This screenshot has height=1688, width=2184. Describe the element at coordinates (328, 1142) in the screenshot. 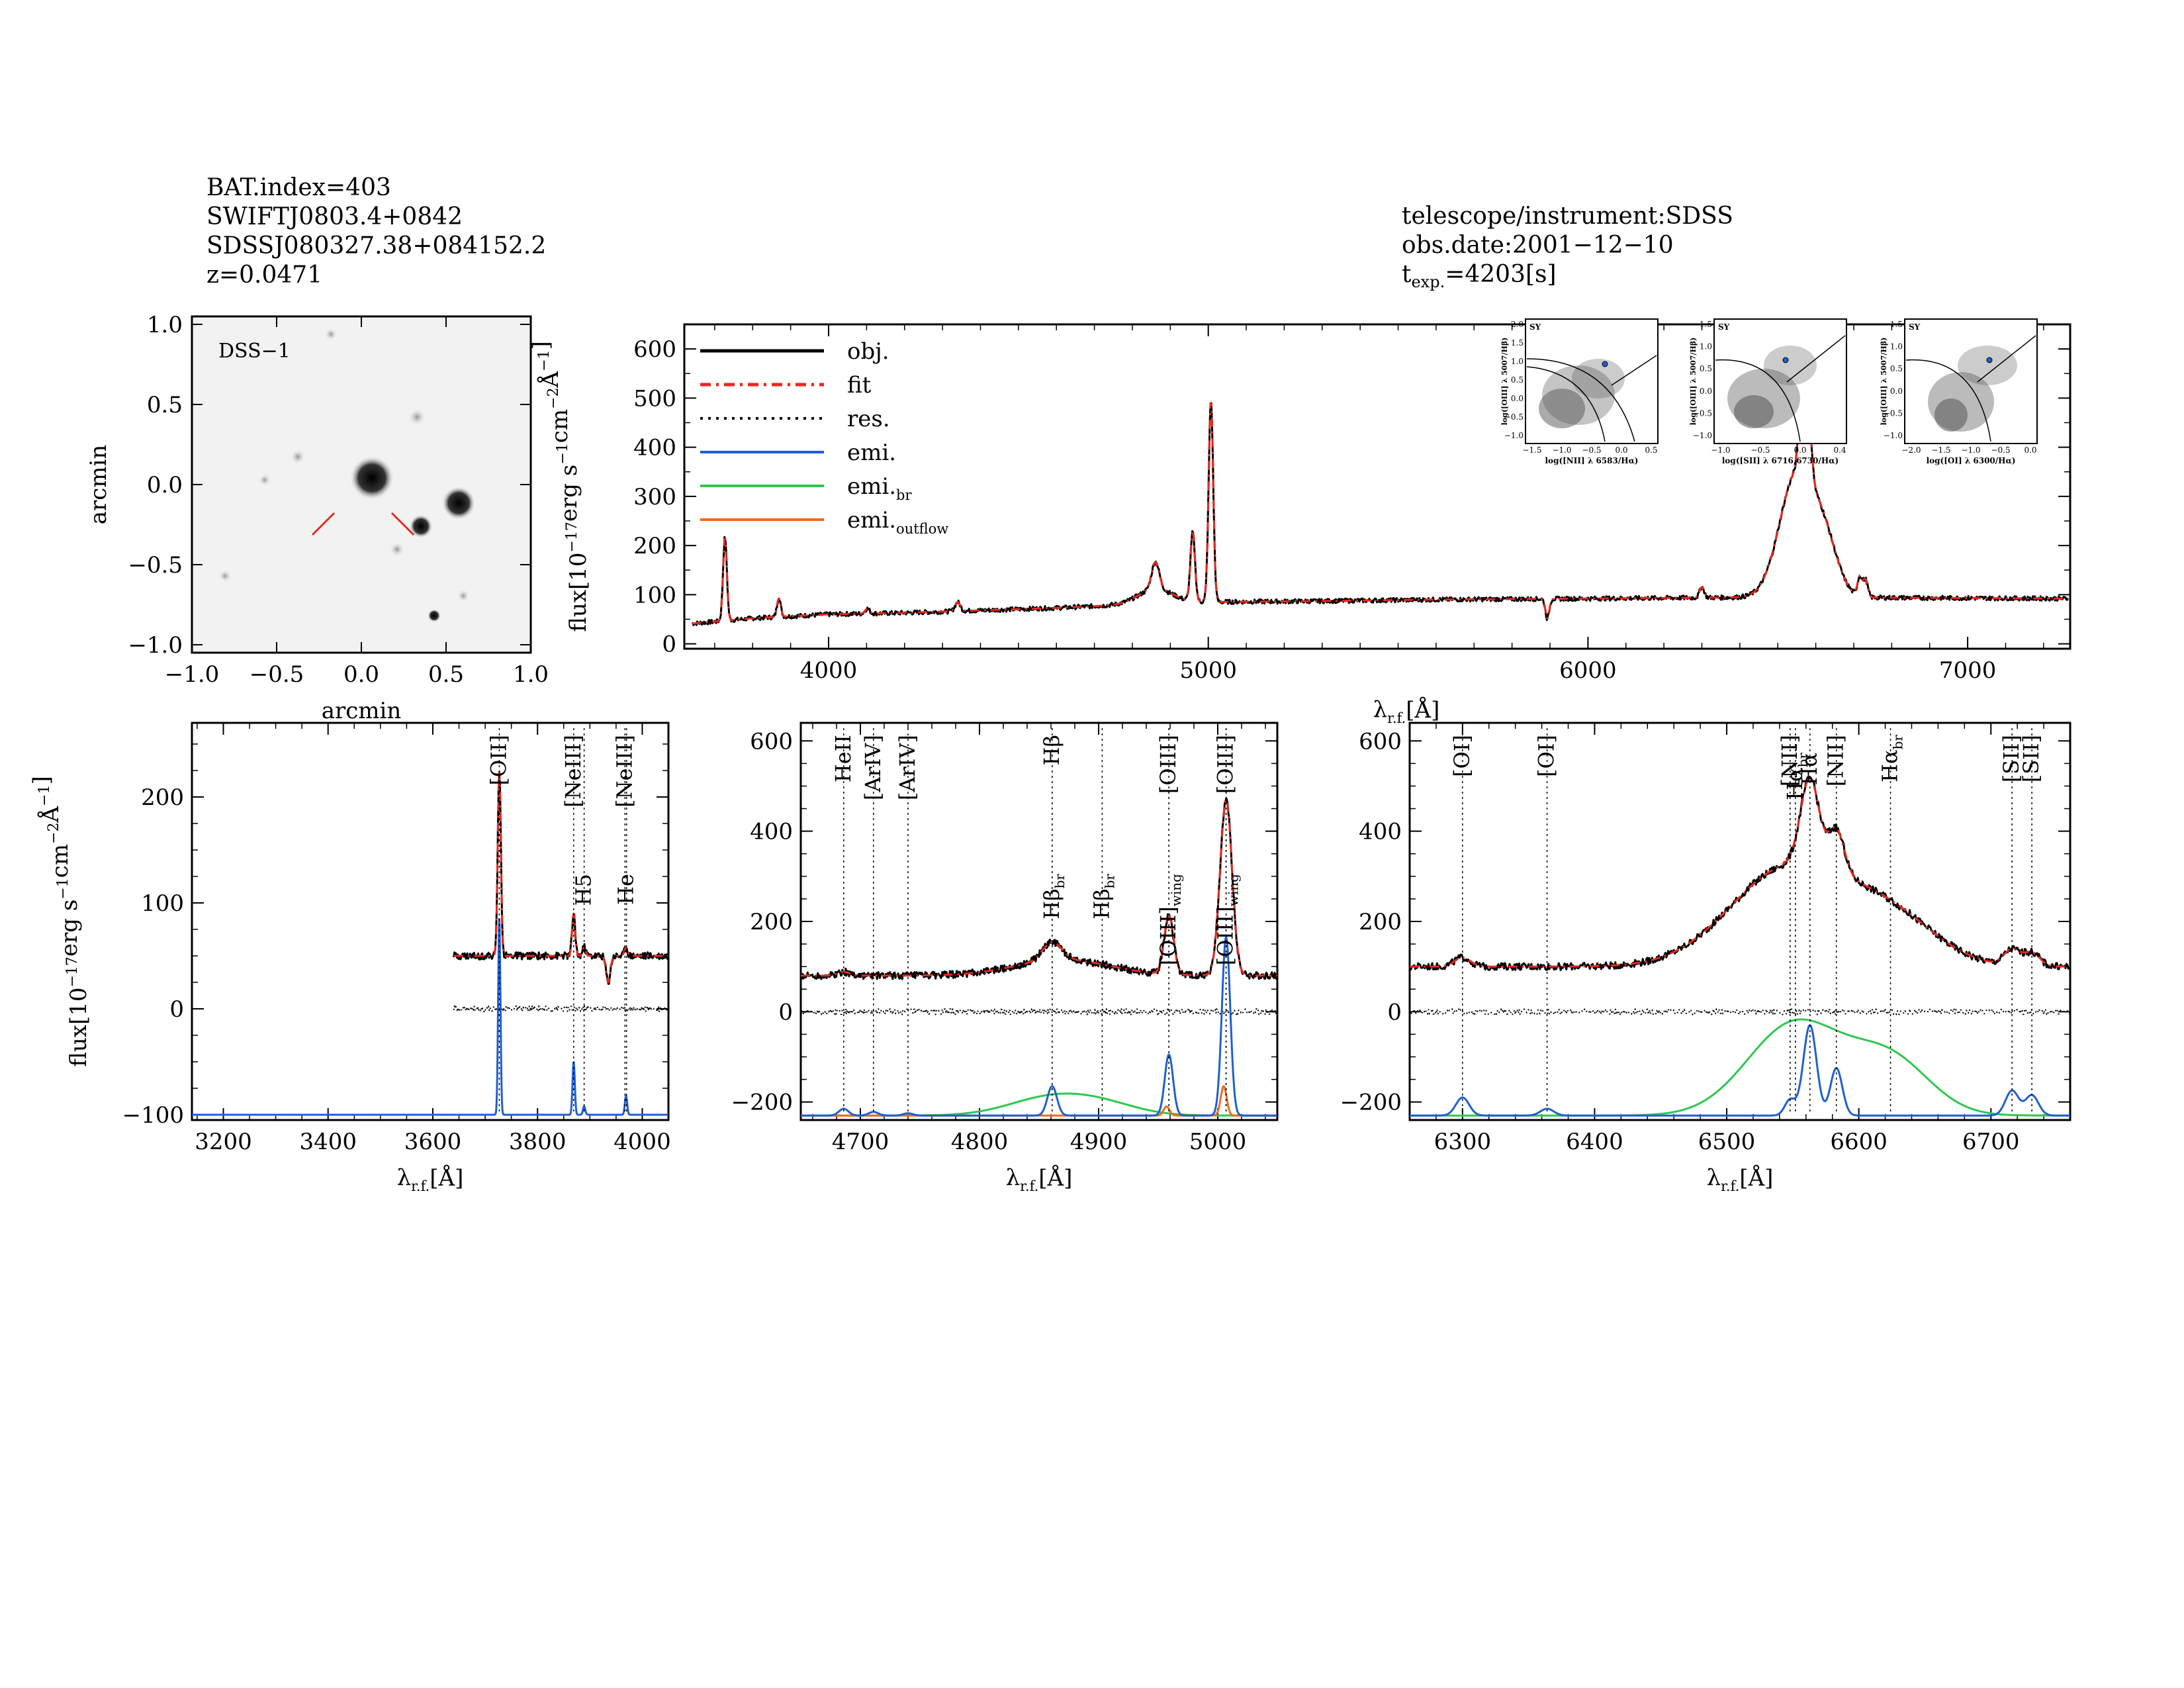

I see `x-tick-label: 3400` at that location.